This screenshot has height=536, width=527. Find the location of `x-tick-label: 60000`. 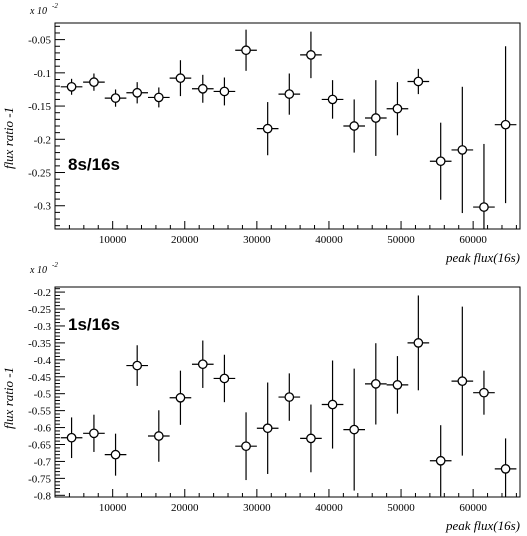

x-tick-label: 60000 is located at coordinates (473, 240).